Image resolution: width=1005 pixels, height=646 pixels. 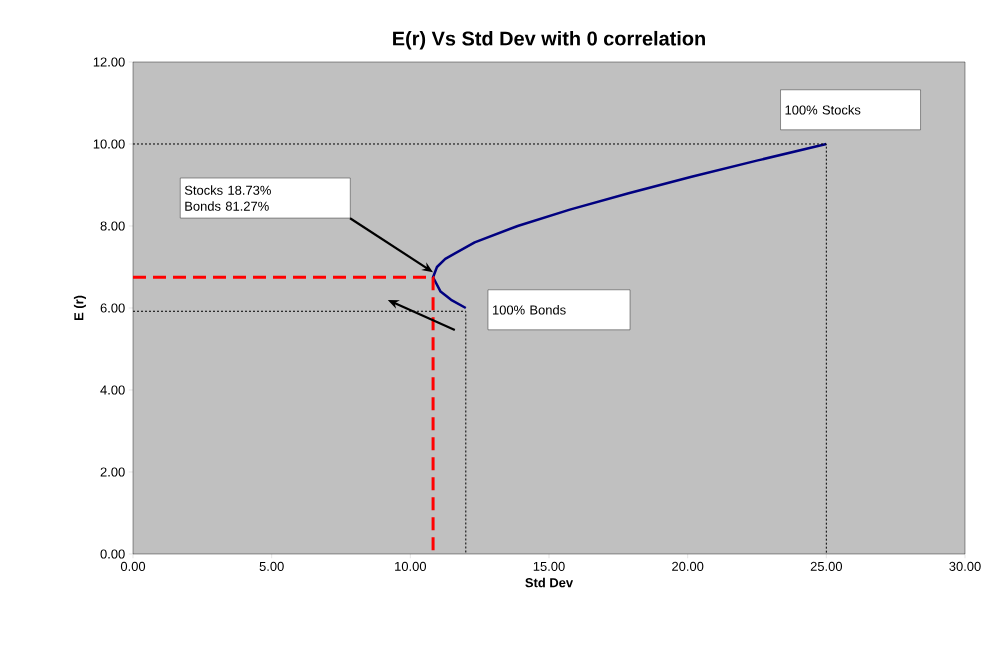 I want to click on x-tick-label: 10.00, so click(x=411, y=566).